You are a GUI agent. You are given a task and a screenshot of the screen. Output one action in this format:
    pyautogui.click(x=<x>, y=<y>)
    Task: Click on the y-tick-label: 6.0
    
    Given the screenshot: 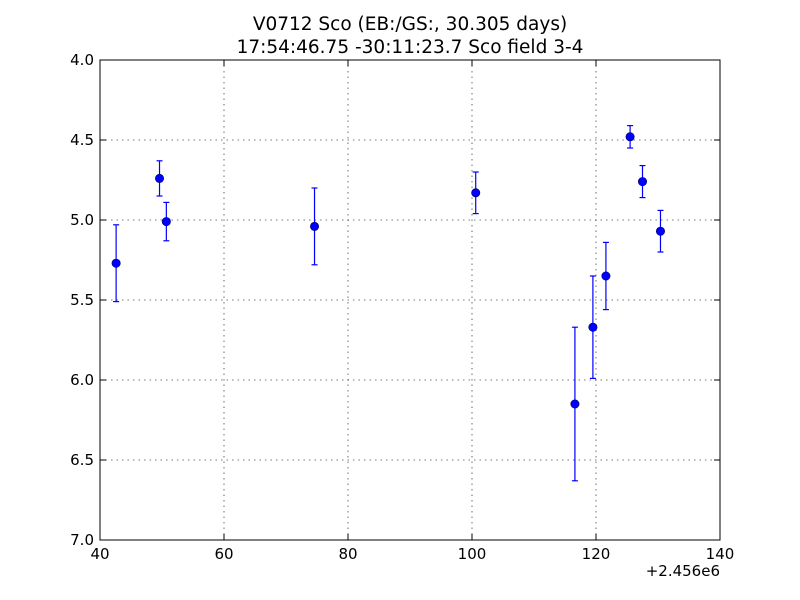 What is the action you would take?
    pyautogui.click(x=82, y=380)
    